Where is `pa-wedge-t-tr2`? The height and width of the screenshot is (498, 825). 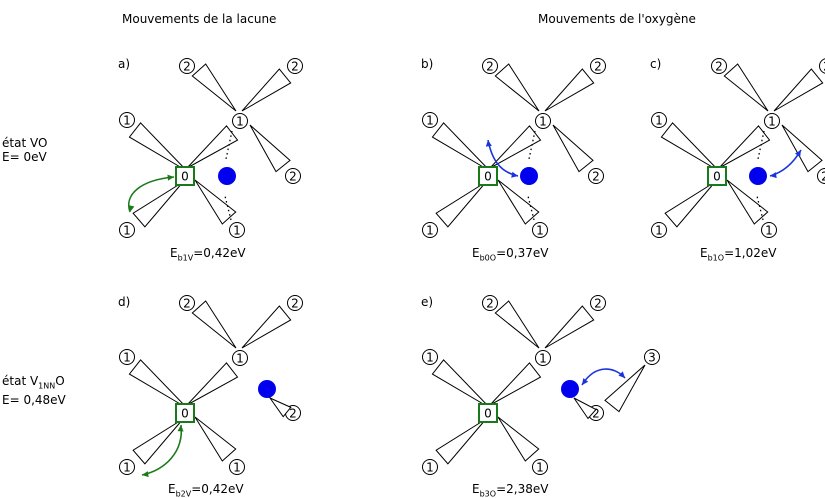
pa-wedge-t-tr2 is located at coordinates (266, 90).